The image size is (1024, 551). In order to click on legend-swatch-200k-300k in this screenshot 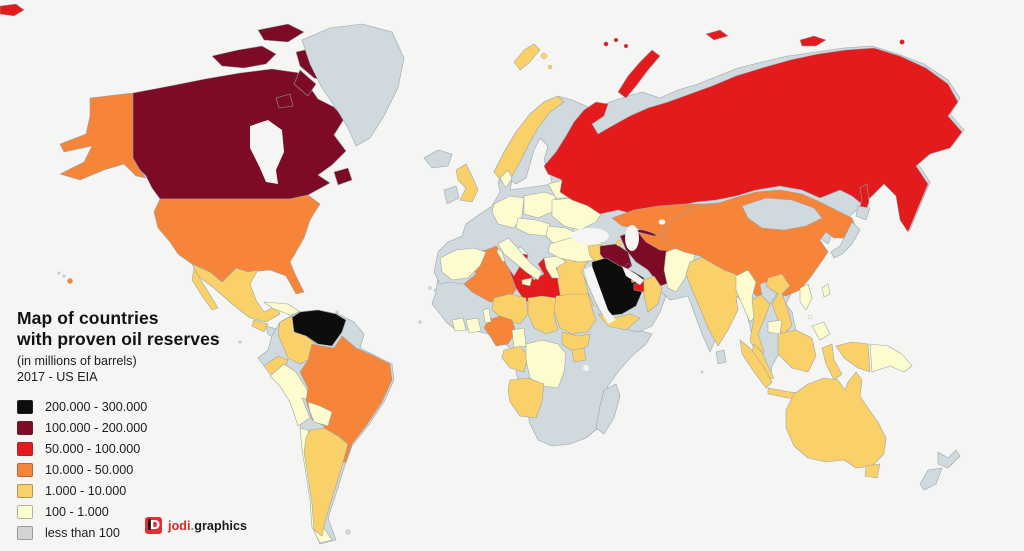, I will do `click(25, 406)`.